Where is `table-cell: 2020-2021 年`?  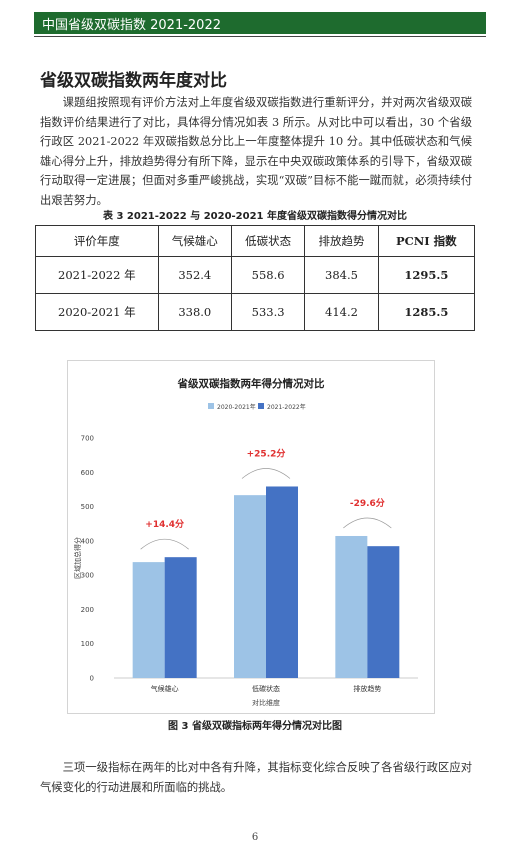
table-cell: 2020-2021 年 is located at coordinates (97, 312).